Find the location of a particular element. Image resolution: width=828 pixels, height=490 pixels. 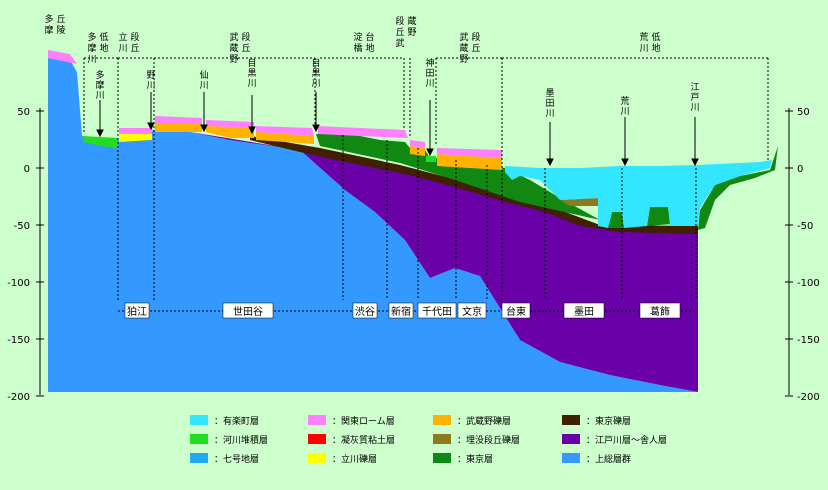

river-label-arakawa: 荒川 is located at coordinates (624, 106).